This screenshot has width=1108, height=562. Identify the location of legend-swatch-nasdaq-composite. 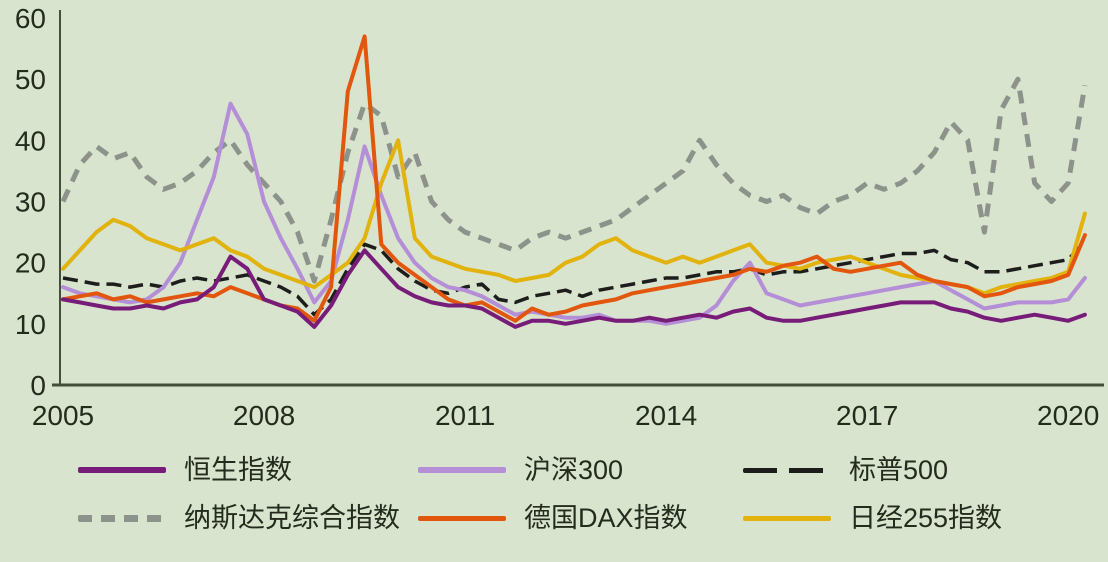
(122, 518).